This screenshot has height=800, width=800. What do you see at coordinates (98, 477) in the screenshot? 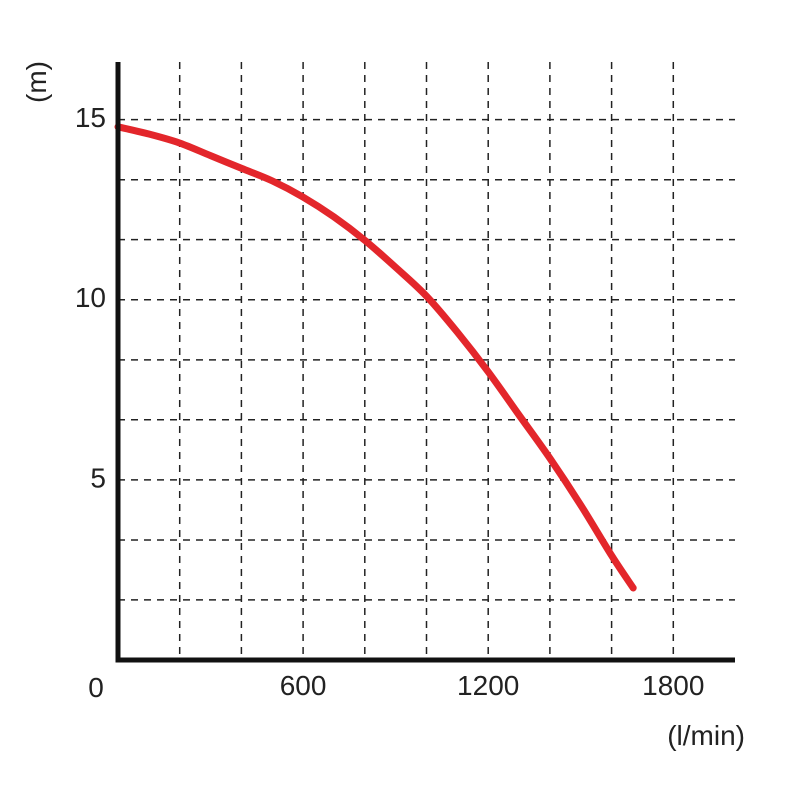
I see `y-tick-label-5: 5` at bounding box center [98, 477].